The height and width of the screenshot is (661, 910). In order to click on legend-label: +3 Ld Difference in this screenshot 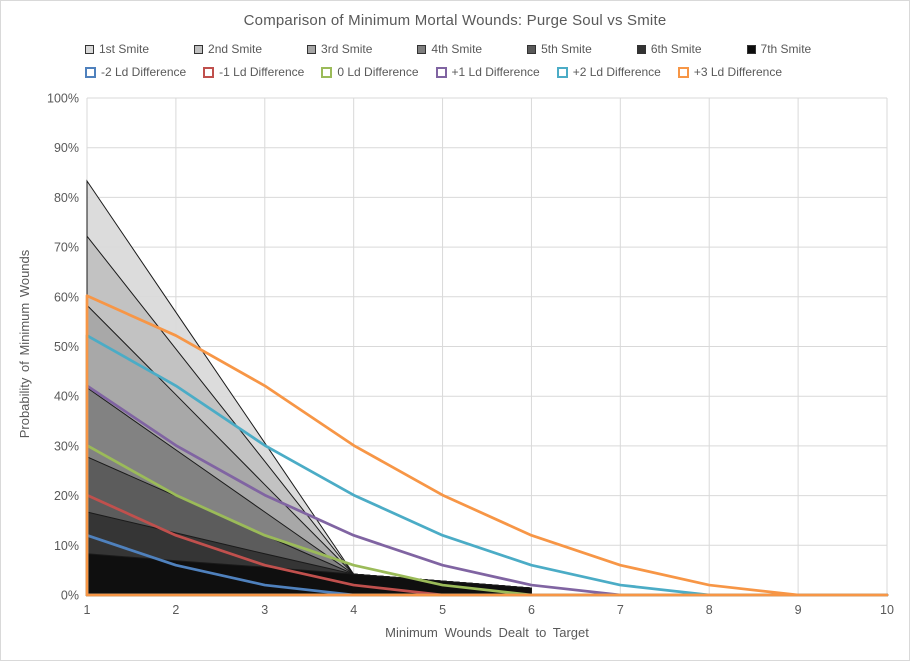, I will do `click(738, 72)`.